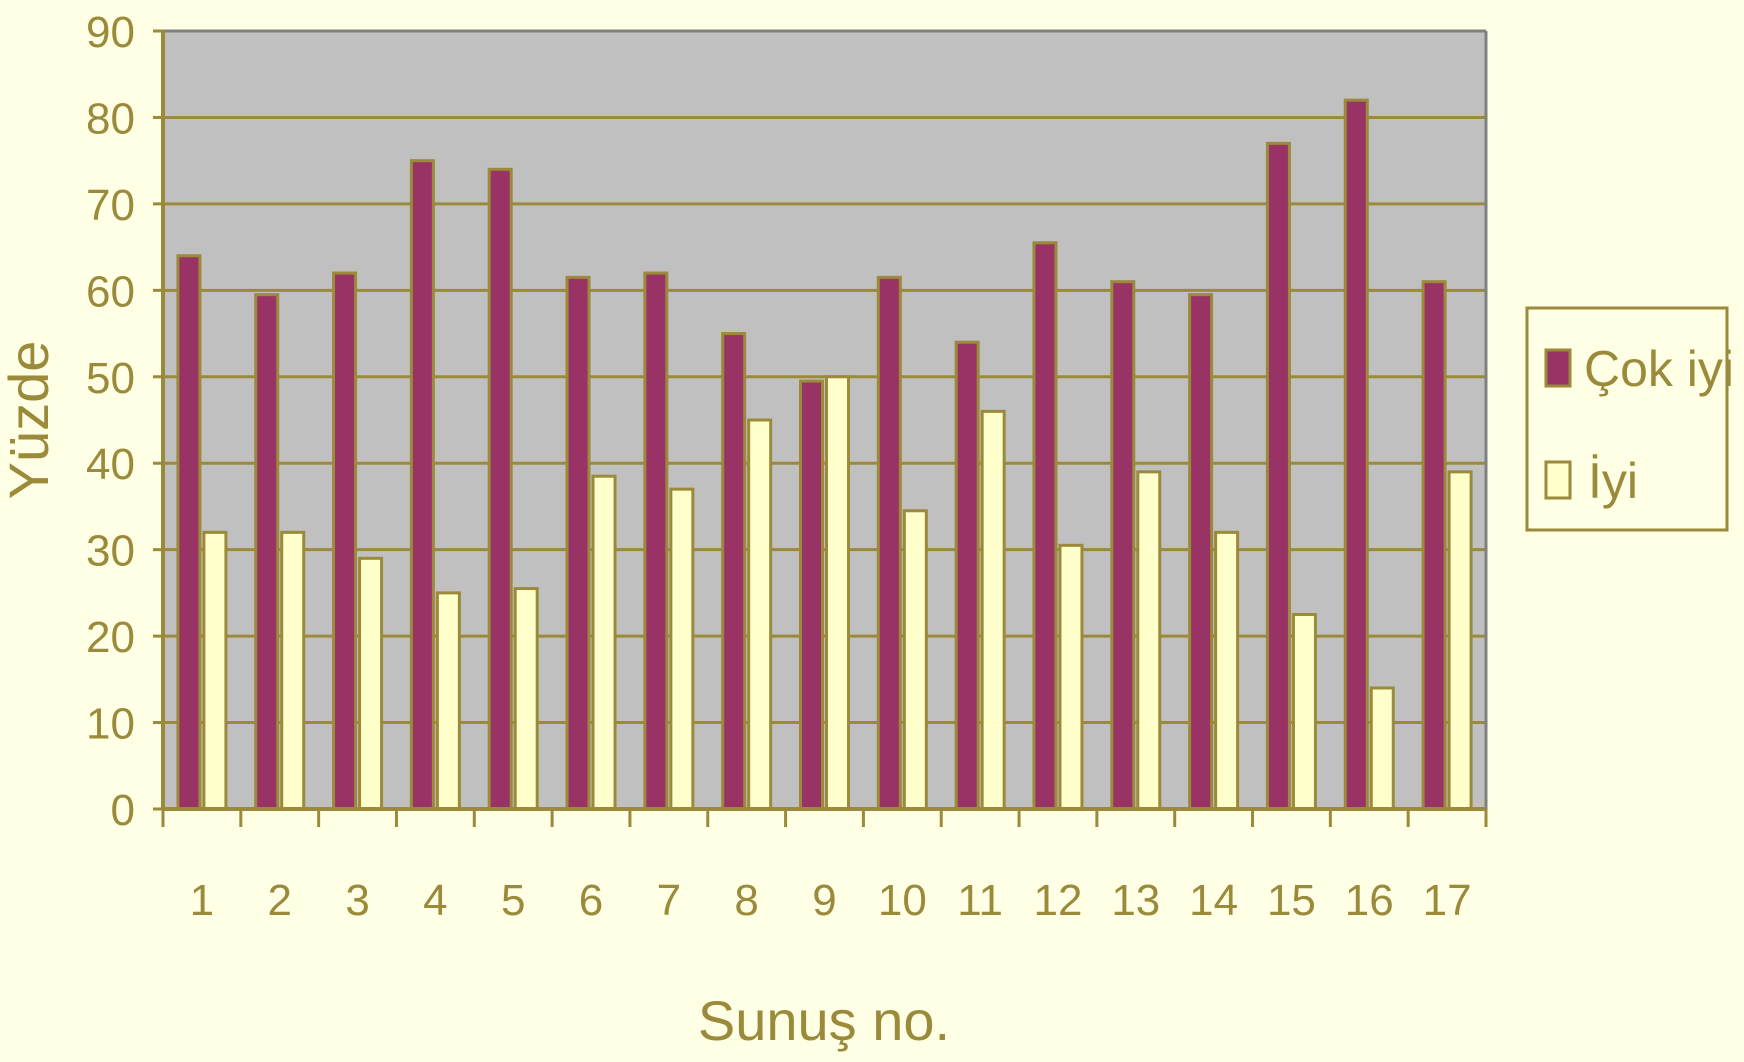 The image size is (1744, 1062). I want to click on legend-label-iyi: İyi, so click(1613, 481).